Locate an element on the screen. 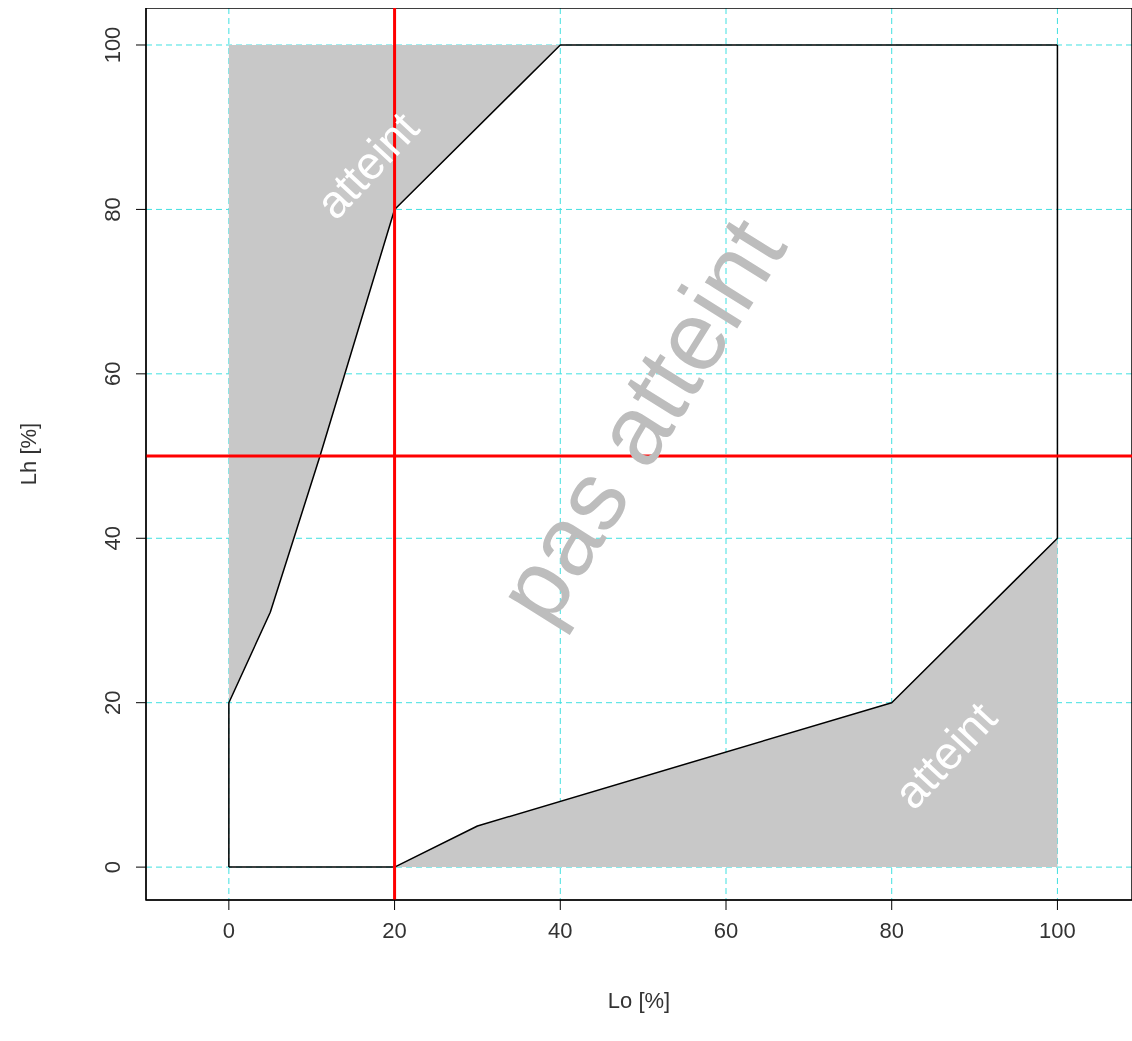  y-tick-label: 0 is located at coordinates (112, 867).